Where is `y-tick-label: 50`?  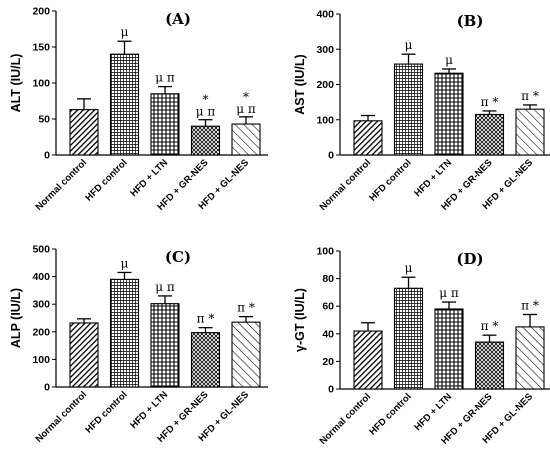
y-tick-label: 50 is located at coordinates (44, 120).